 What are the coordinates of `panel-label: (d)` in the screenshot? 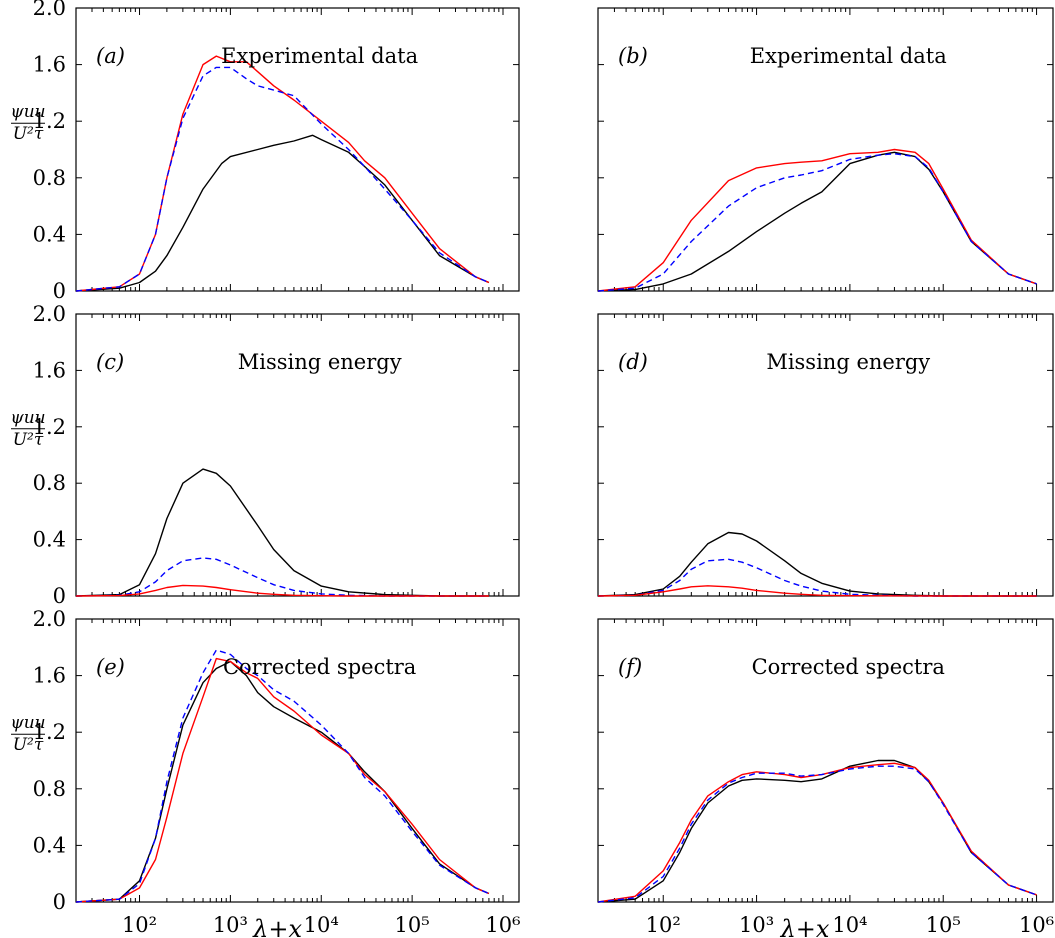 It's located at (633, 362).